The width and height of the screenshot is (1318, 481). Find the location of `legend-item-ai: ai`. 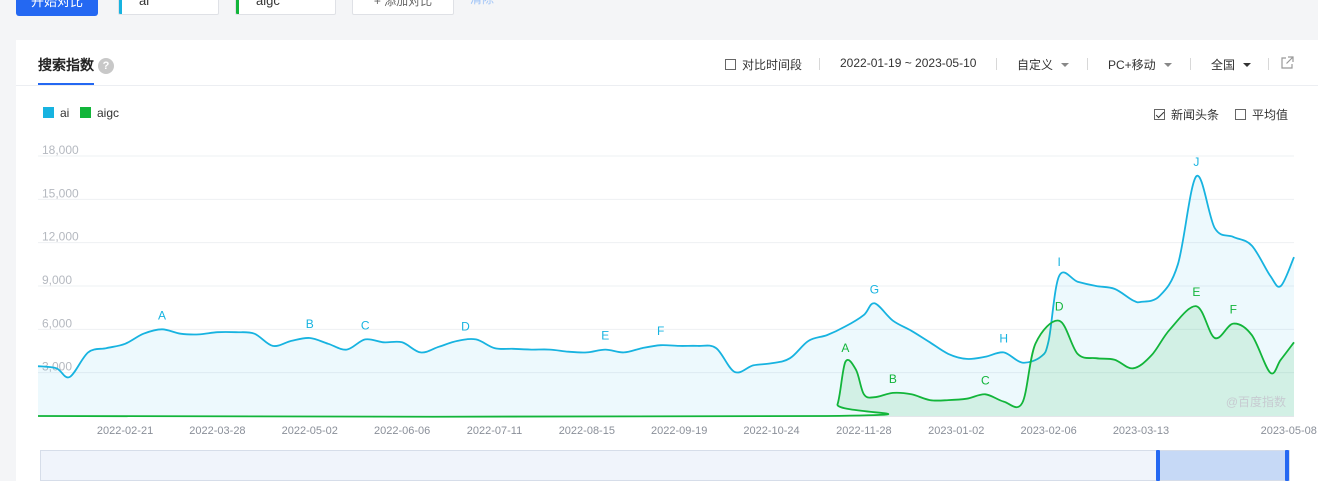

legend-item-ai: ai is located at coordinates (56, 113).